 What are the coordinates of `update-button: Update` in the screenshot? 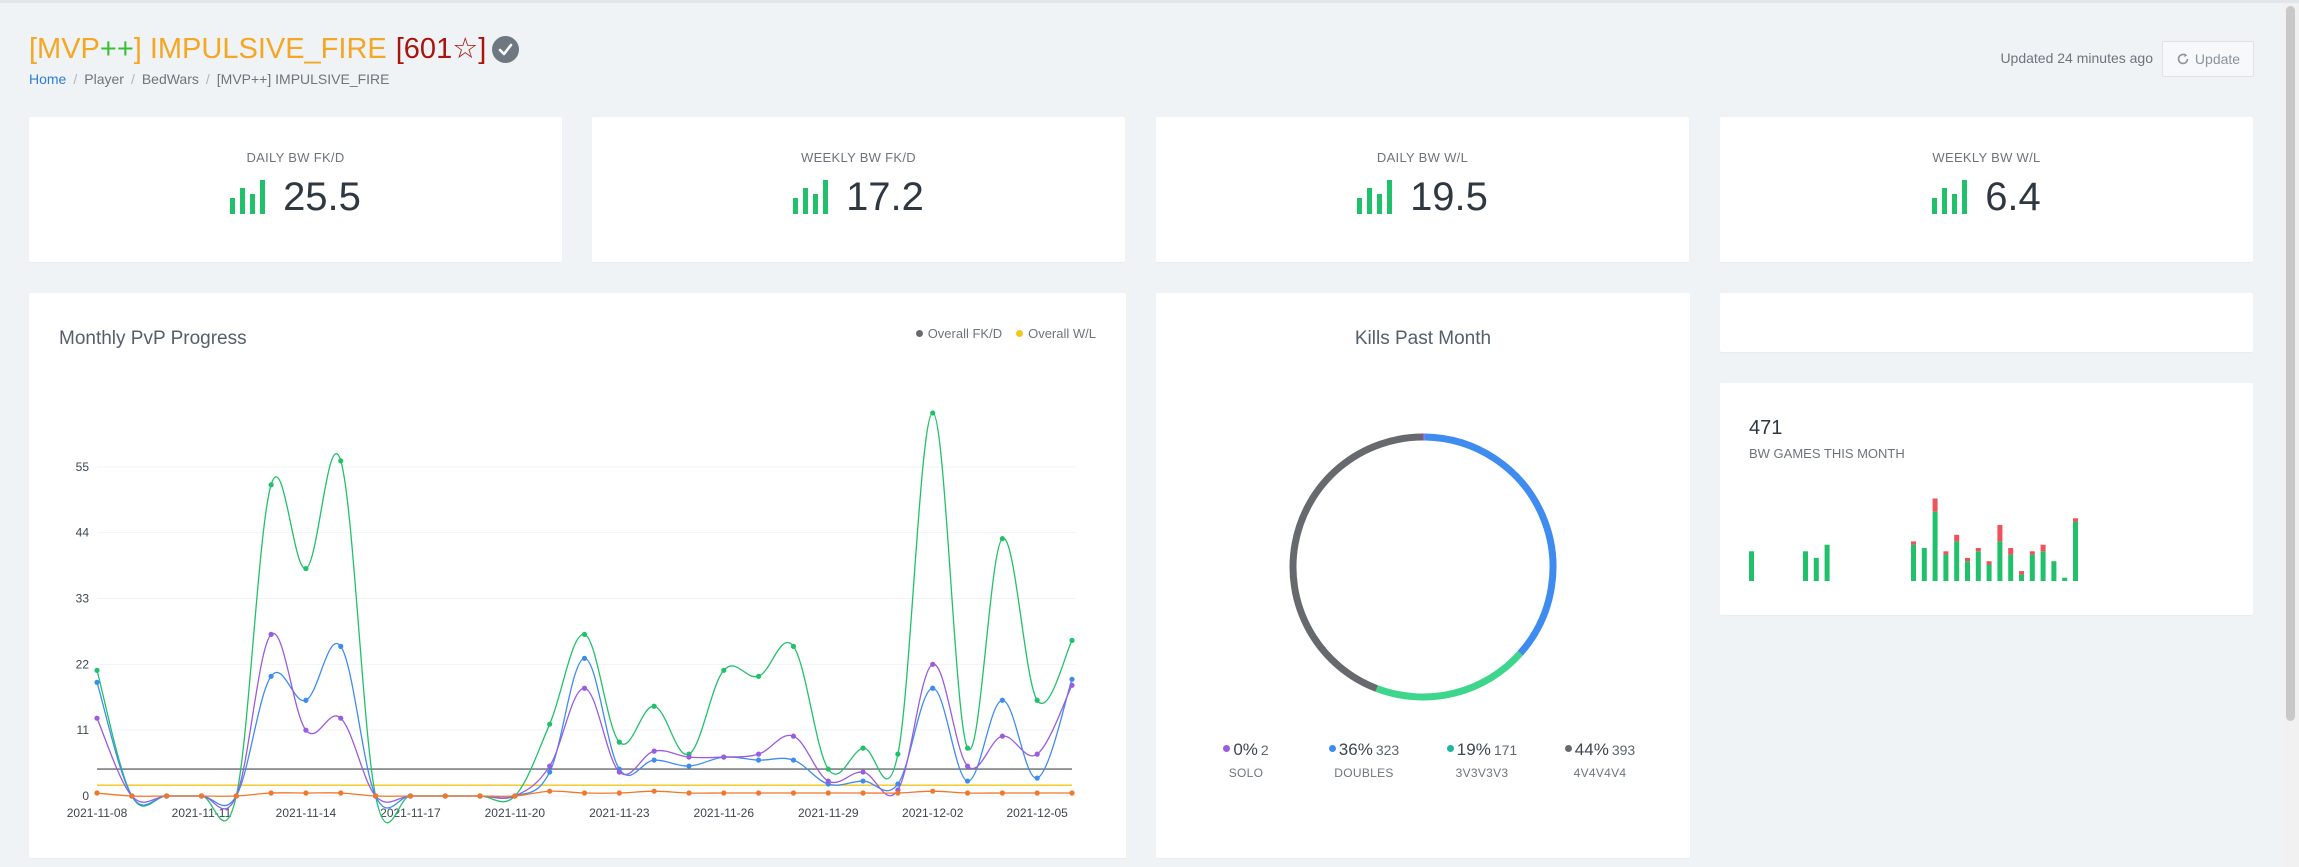 It's located at (2208, 59).